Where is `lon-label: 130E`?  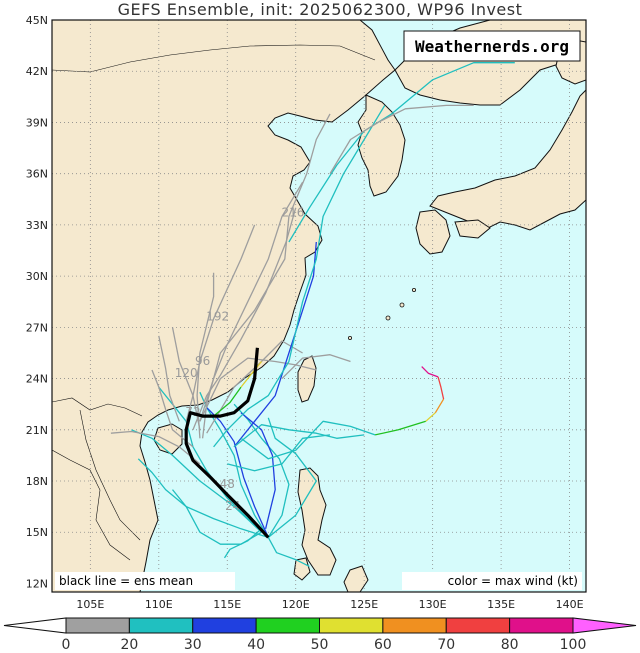 lon-label: 130E is located at coordinates (433, 604).